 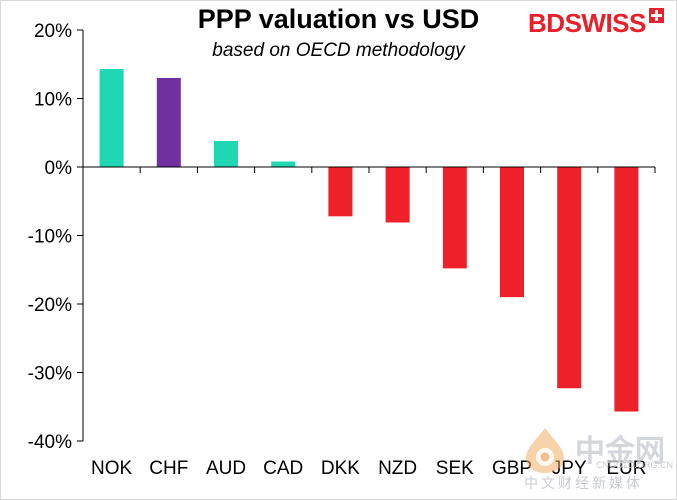 What do you see at coordinates (512, 232) in the screenshot?
I see `bar-gbp` at bounding box center [512, 232].